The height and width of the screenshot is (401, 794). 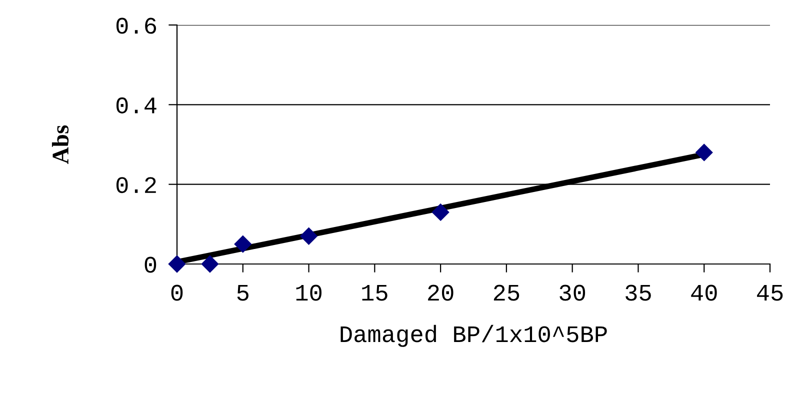 I want to click on x-tick-label: 25, so click(x=507, y=292).